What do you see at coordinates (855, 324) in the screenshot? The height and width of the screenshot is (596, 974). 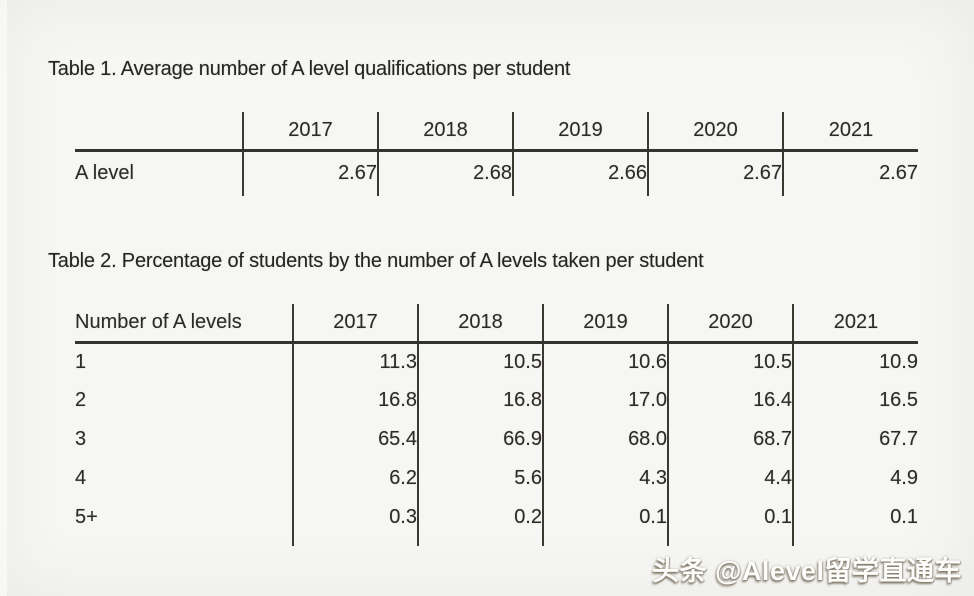 I see `table2-year-header: 2021` at bounding box center [855, 324].